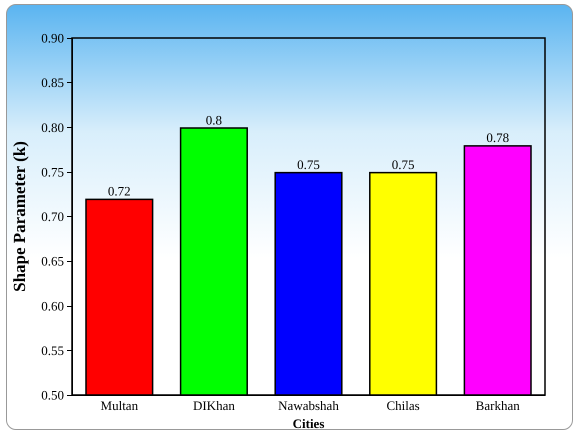 The height and width of the screenshot is (435, 579). What do you see at coordinates (52, 216) in the screenshot?
I see `y-tick-label: 0.70` at bounding box center [52, 216].